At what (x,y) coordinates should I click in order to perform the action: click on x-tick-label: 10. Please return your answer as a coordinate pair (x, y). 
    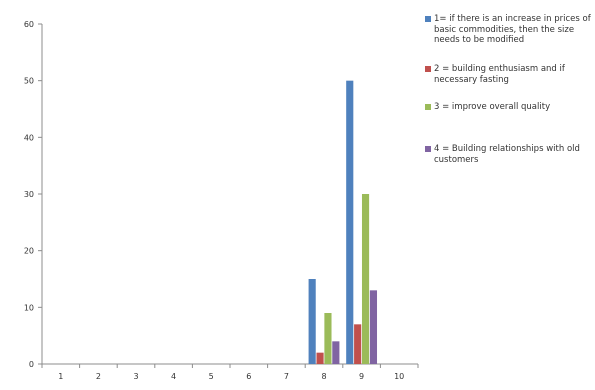
    Looking at the image, I should click on (399, 376).